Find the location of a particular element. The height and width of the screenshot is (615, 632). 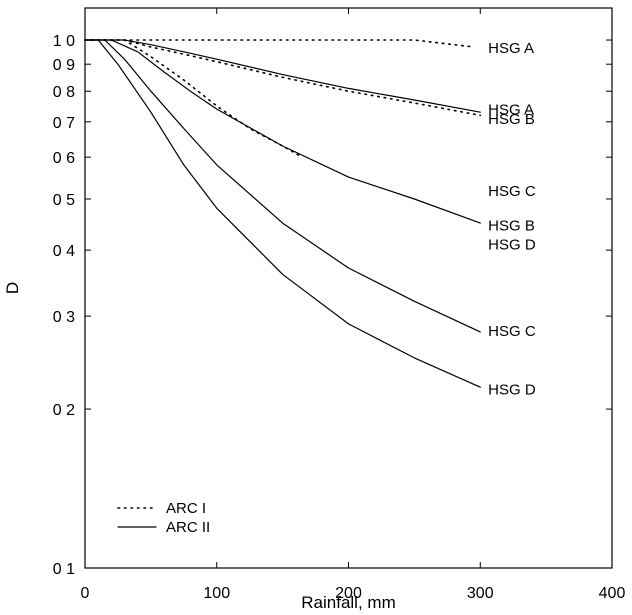

y-axis-title: D is located at coordinates (12, 288).